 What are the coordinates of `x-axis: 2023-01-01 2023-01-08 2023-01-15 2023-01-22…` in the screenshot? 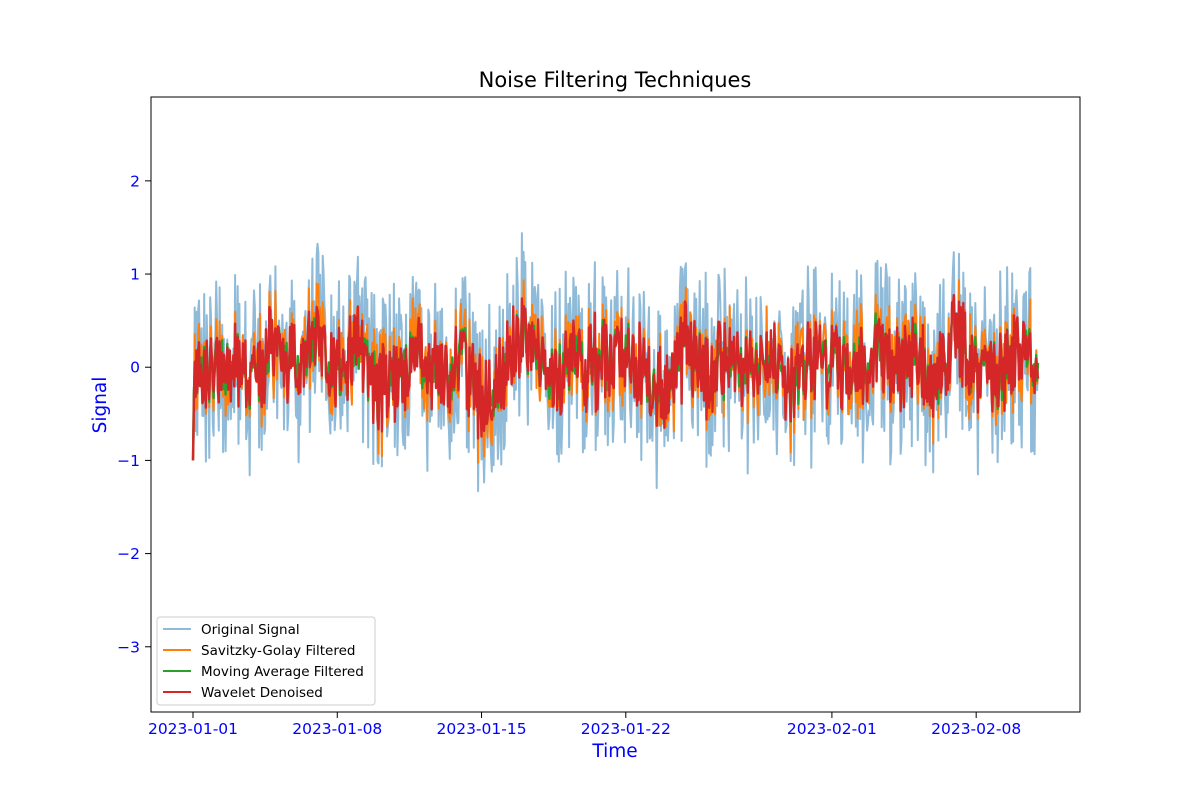 It's located at (584, 725).